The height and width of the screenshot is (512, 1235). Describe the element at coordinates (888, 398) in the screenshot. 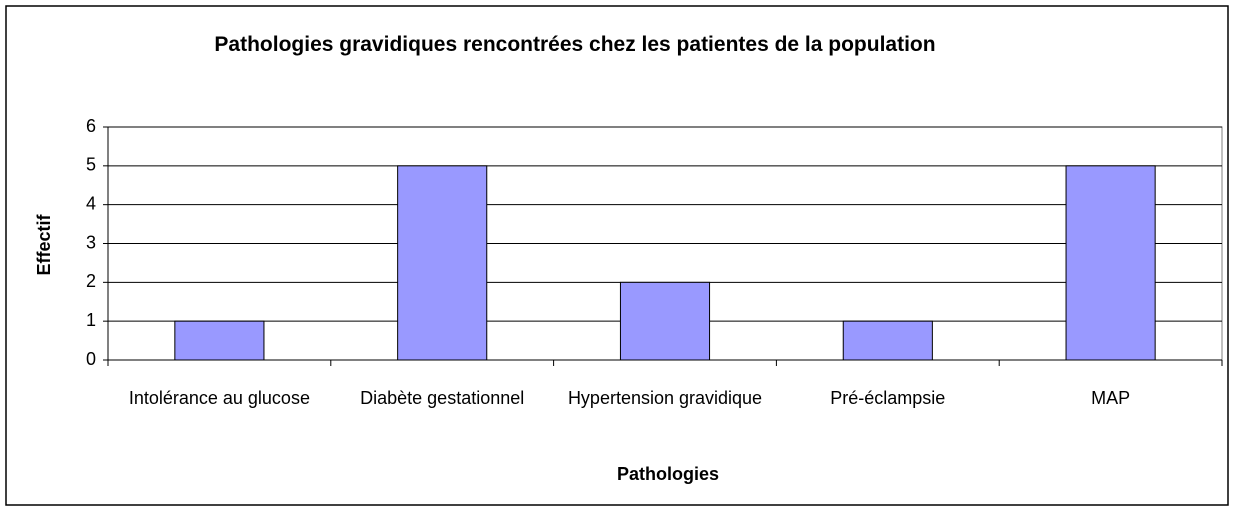

I see `x-tick-label: Pré-éclampsie` at that location.